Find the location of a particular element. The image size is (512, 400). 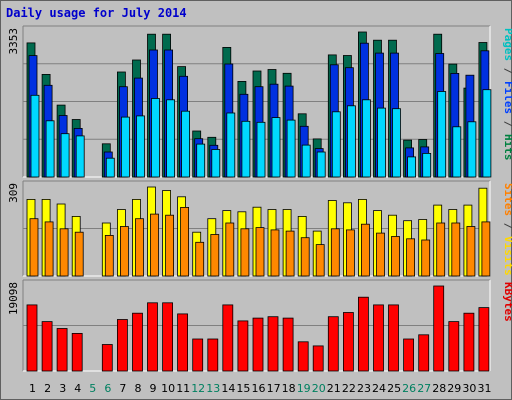

x-tick-label-6: 6 is located at coordinates (107, 388).